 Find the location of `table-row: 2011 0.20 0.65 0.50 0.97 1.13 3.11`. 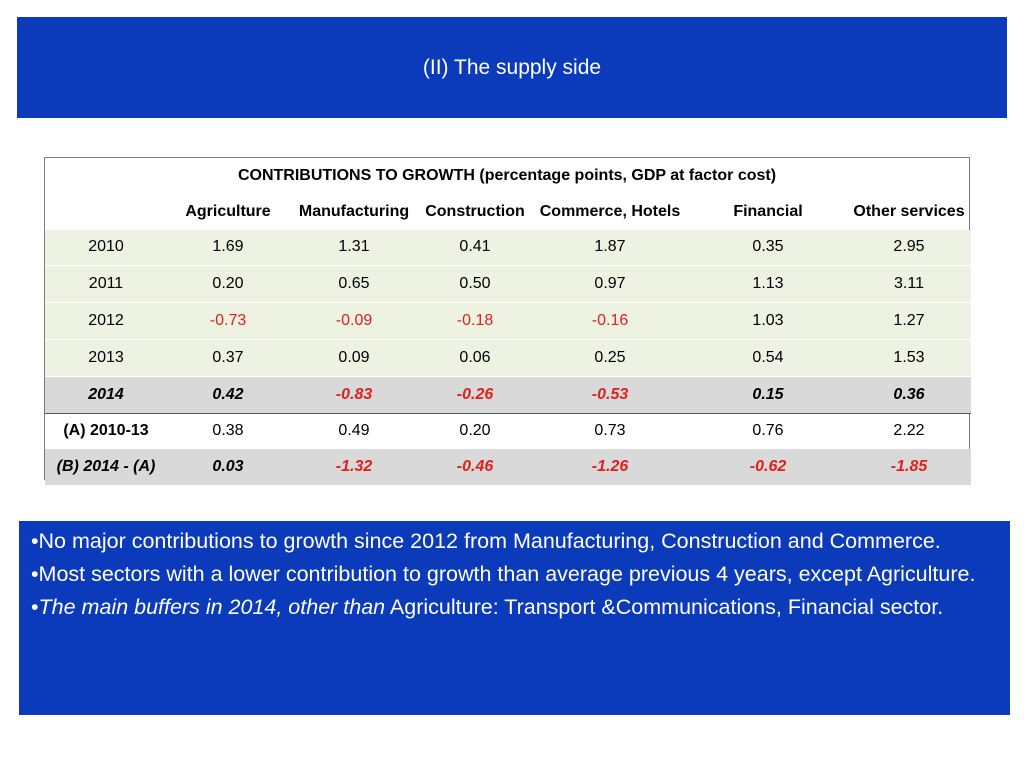

table-row: 2011 0.20 0.65 0.50 0.97 1.13 3.11 is located at coordinates (508, 284).